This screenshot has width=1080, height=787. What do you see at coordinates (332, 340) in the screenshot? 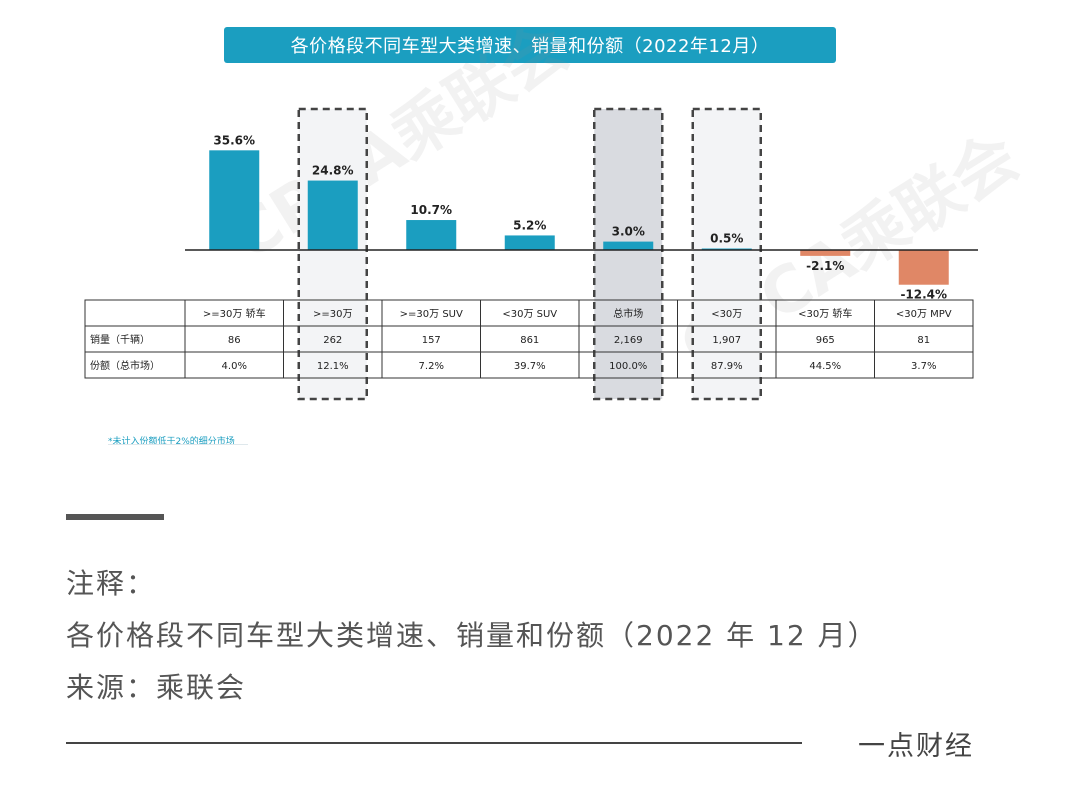
I see `table-cell: 262` at bounding box center [332, 340].